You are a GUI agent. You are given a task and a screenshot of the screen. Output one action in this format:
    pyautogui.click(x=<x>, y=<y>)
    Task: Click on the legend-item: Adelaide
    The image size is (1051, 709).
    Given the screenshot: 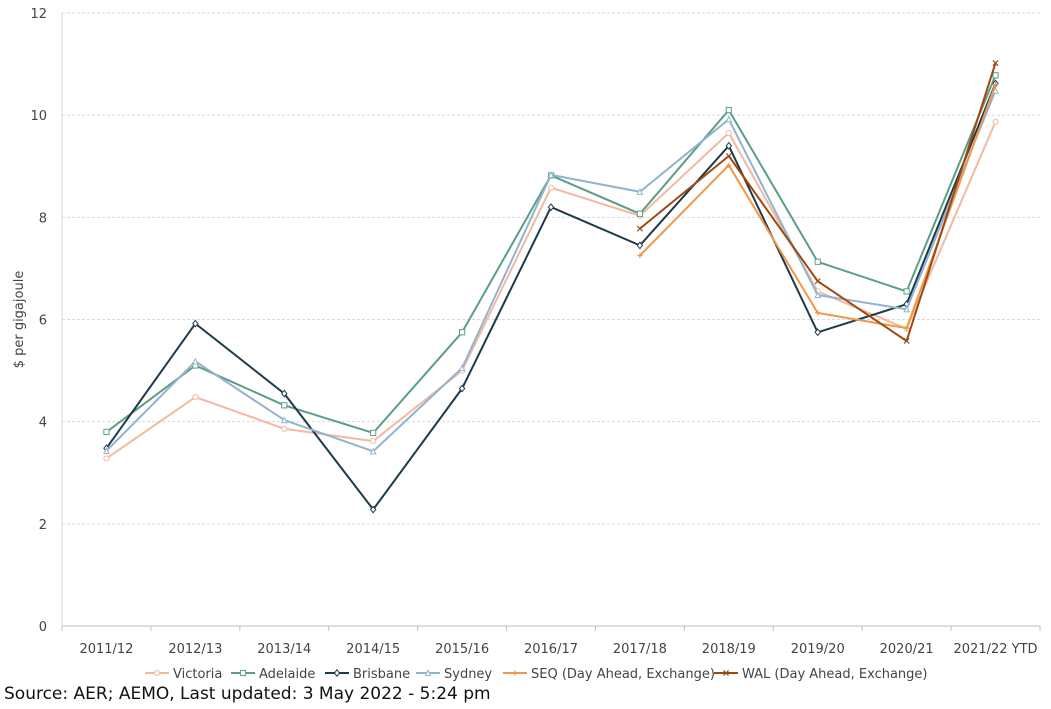 What is the action you would take?
    pyautogui.click(x=273, y=674)
    